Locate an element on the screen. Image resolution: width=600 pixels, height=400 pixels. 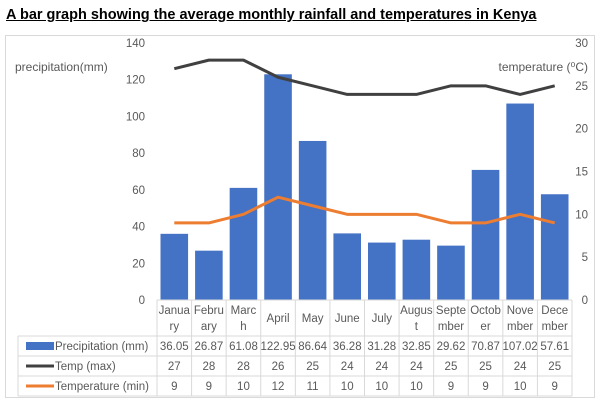
data-label: 107.02 is located at coordinates (520, 347).